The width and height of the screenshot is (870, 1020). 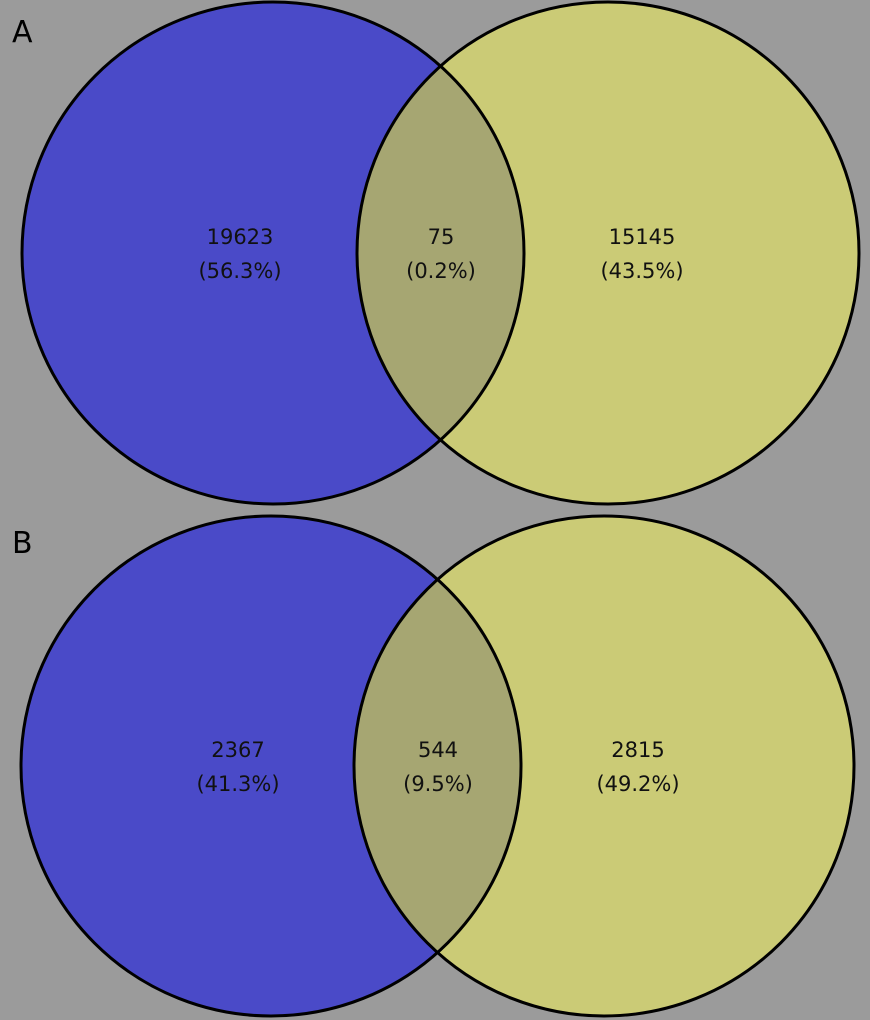 I want to click on right-only-percent-a: (43.5%), so click(x=641, y=271).